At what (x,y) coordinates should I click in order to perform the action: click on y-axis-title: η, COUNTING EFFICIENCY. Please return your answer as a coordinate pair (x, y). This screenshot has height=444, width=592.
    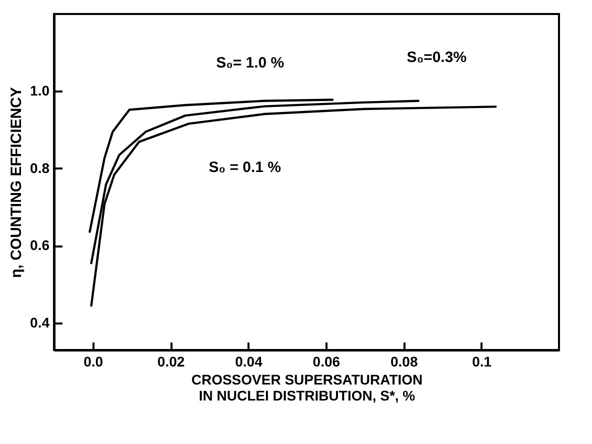
    Looking at the image, I should click on (17, 182).